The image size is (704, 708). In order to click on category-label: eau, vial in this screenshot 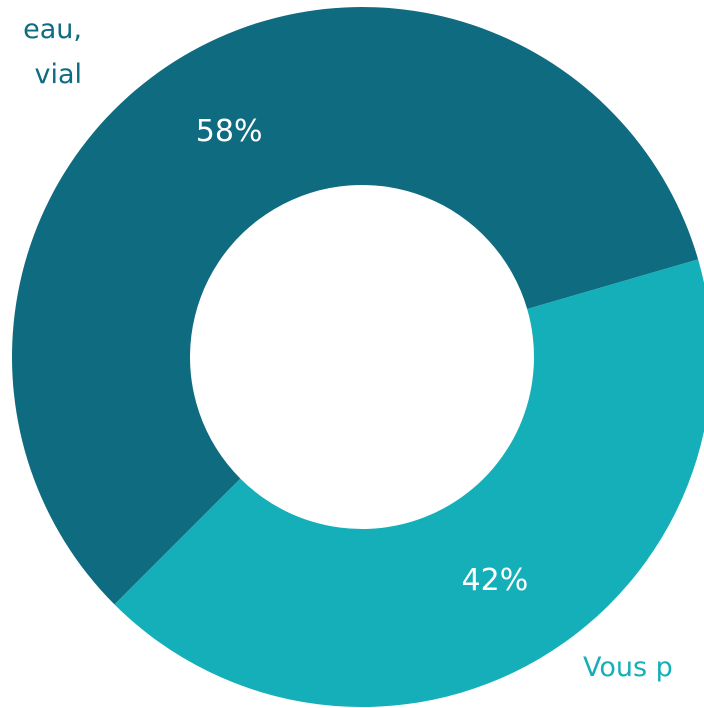, I will do `click(52, 52)`.